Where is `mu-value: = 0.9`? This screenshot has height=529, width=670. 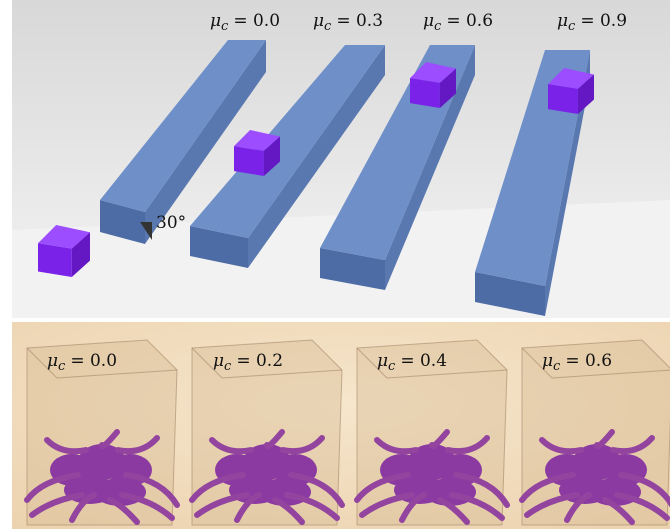 mu-value: = 0.9 is located at coordinates (603, 21).